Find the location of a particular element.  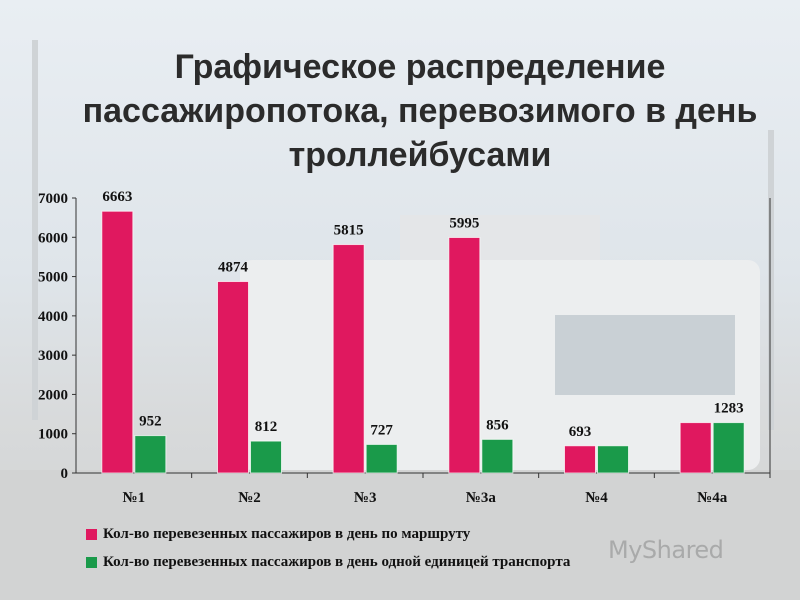

watermark-logo: MyShared is located at coordinates (666, 550).